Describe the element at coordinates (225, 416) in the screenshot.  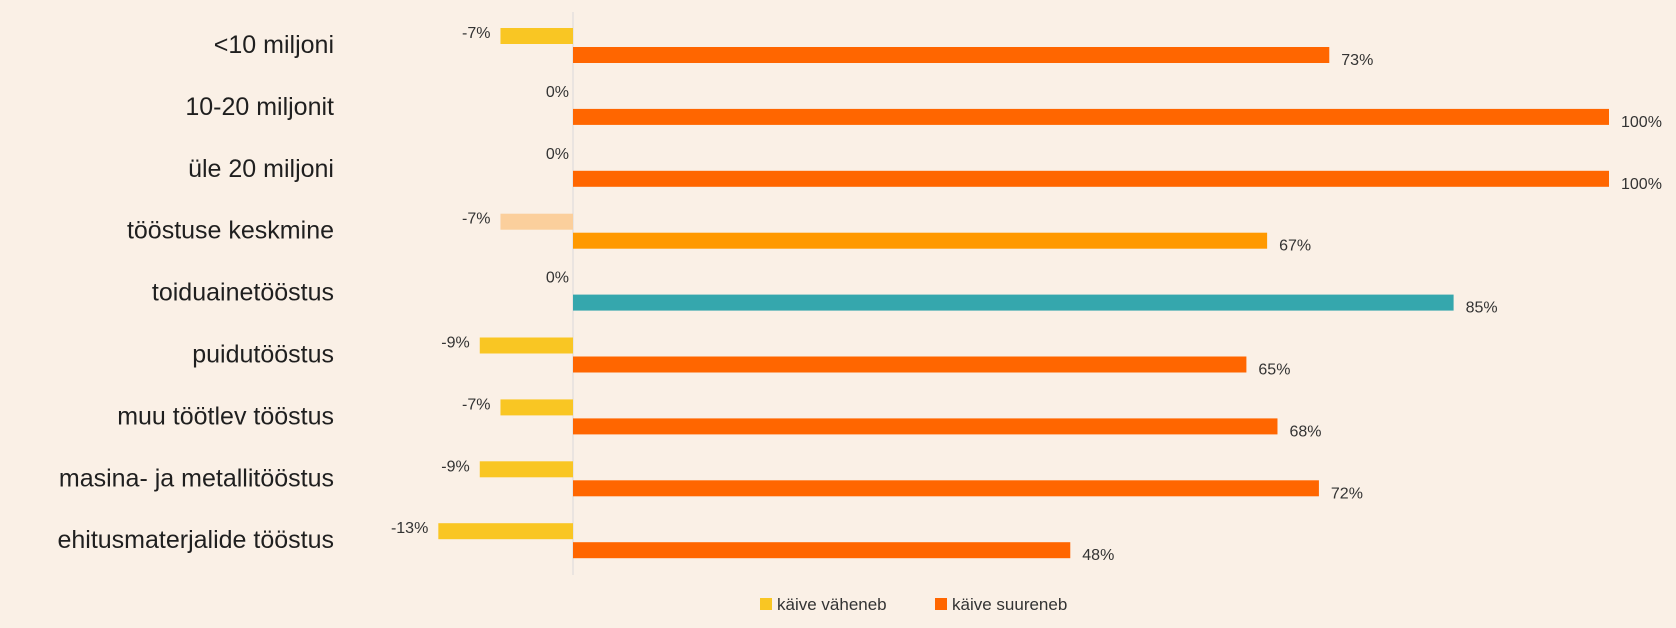
I see `category-label: muu töötlev tööstus` at that location.